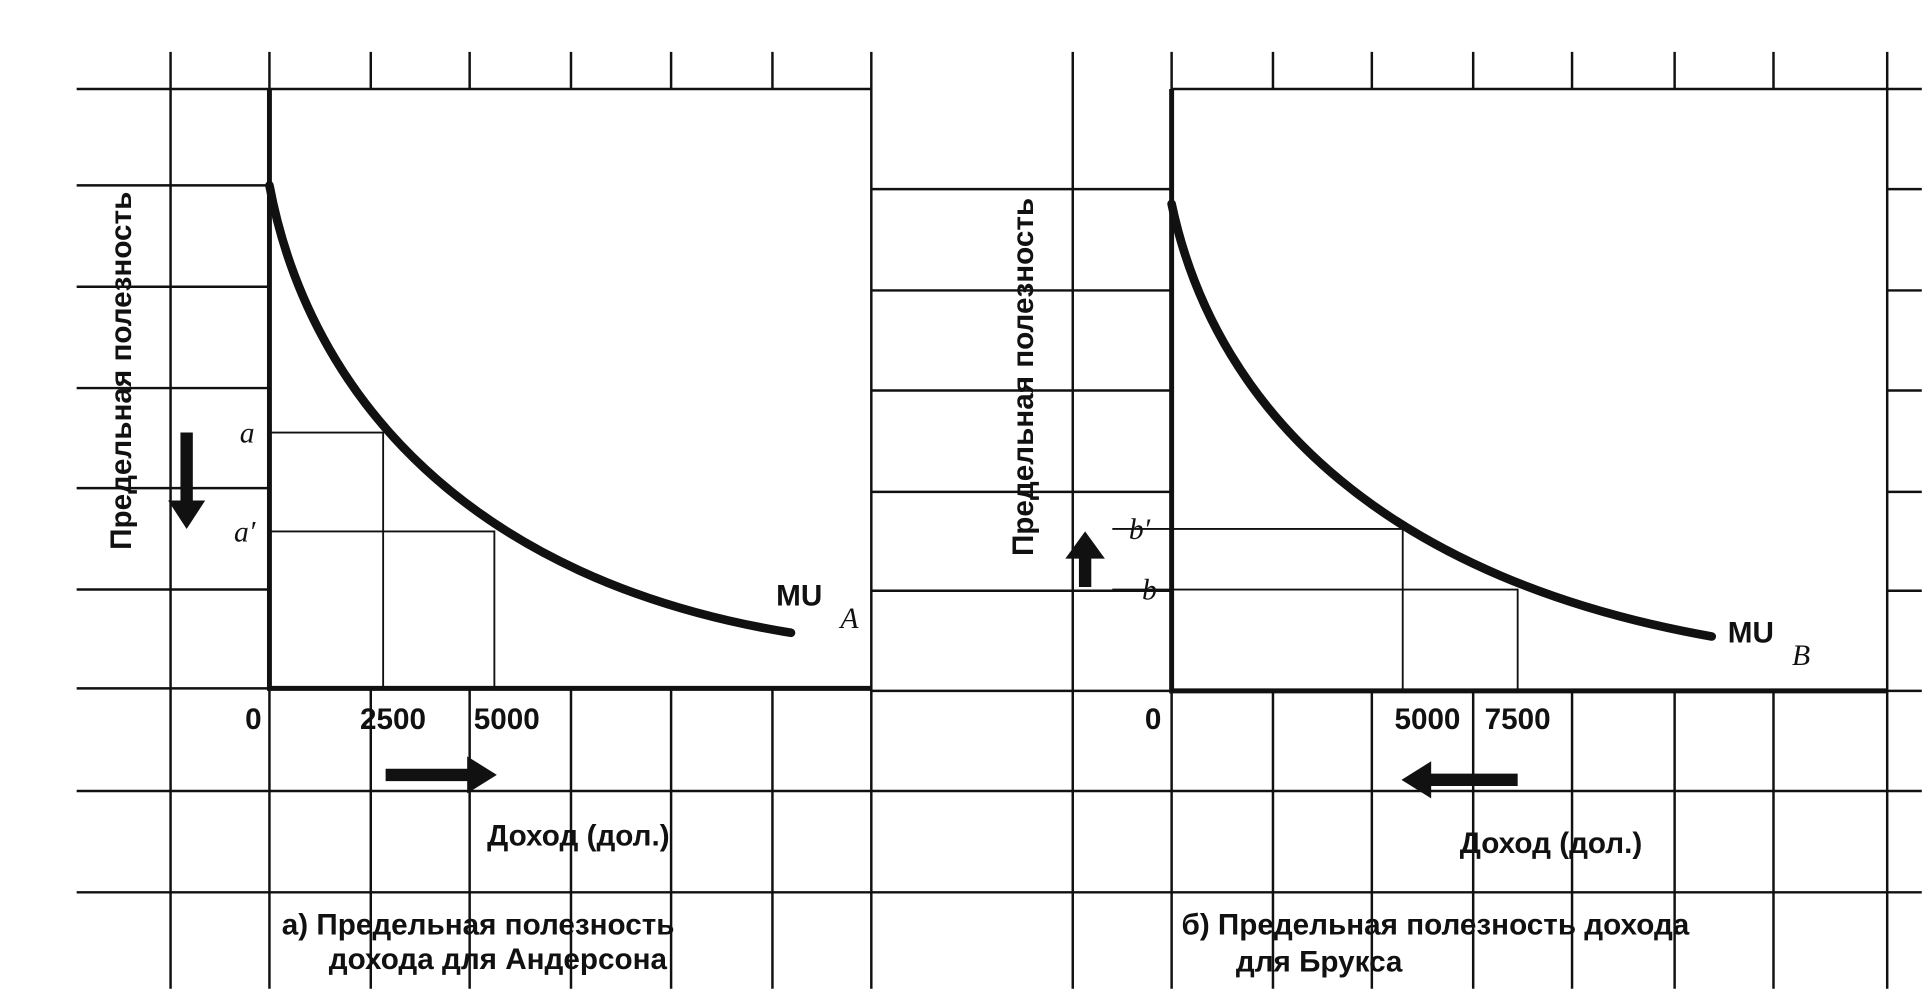 This screenshot has width=1928, height=1006. What do you see at coordinates (478, 924) in the screenshot?
I see `caption: а) Предельная полезность` at bounding box center [478, 924].